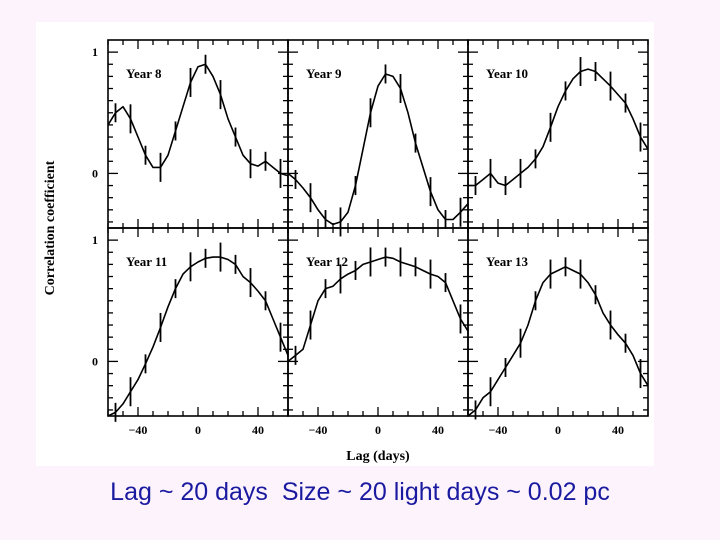 This screenshot has width=720, height=540. I want to click on panel-2: Year 9, so click(378, 138).